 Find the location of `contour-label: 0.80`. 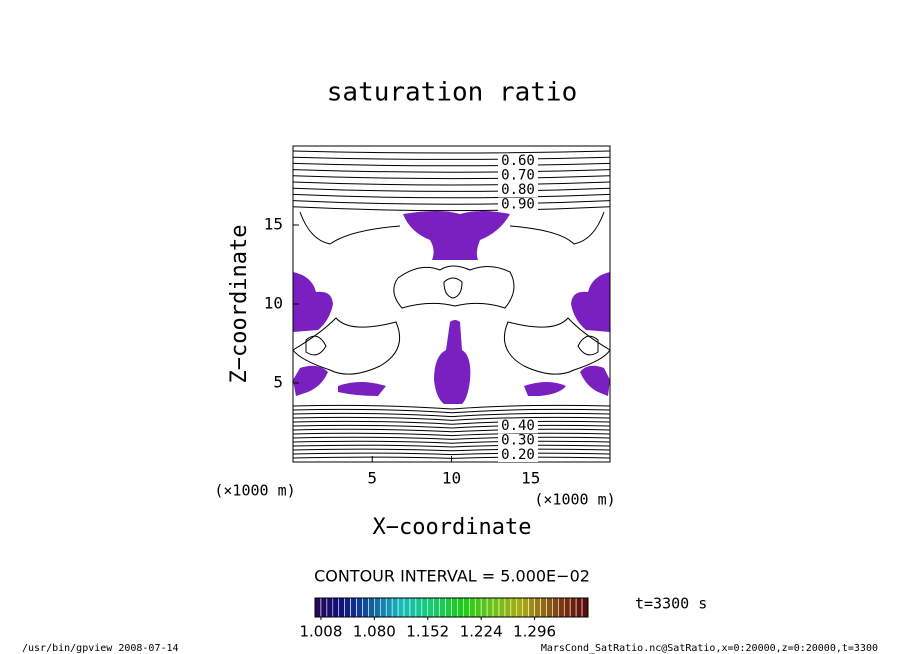

contour-label: 0.80 is located at coordinates (518, 190).